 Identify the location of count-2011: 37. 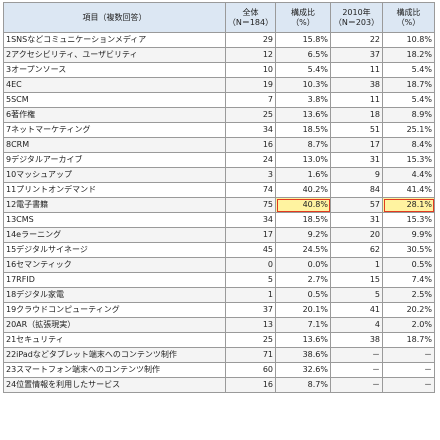
(250, 310).